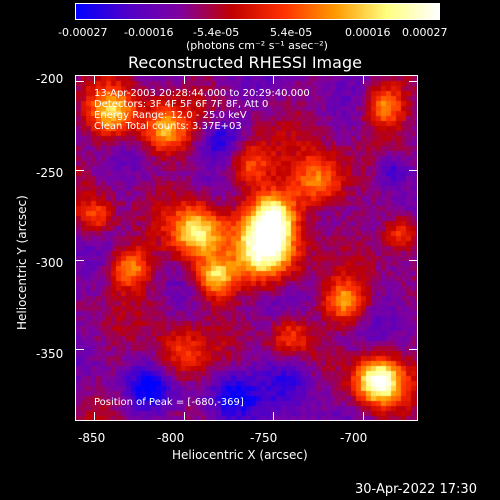  What do you see at coordinates (181, 104) in the screenshot?
I see `info-detectors: Detectors: 3F 4F 5F 6F 7F 8F, Att 0` at bounding box center [181, 104].